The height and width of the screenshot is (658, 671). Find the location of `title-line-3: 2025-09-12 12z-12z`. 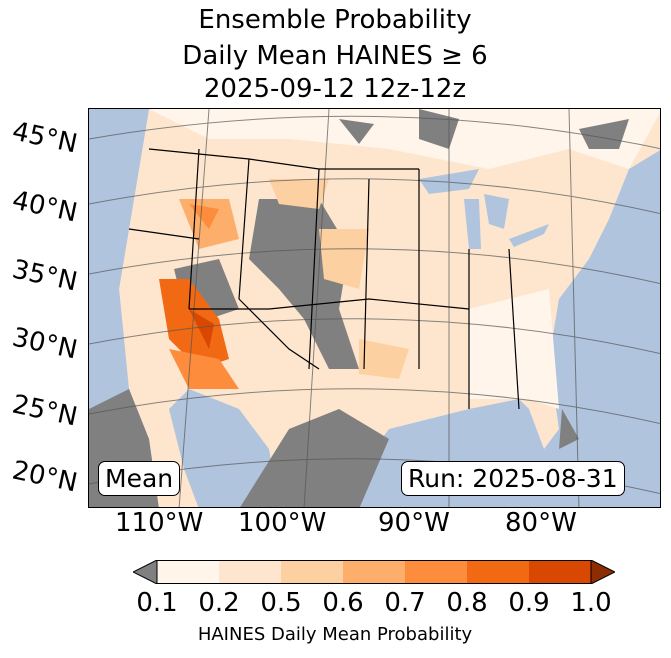

title-line-3: 2025-09-12 12z-12z is located at coordinates (335, 89).